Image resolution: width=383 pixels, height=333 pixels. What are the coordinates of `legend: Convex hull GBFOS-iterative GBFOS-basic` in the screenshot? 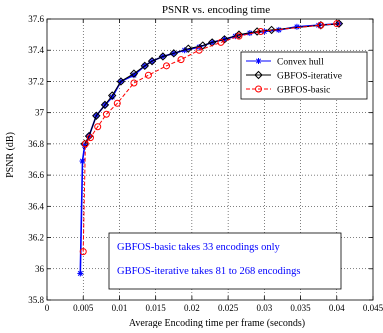 It's located at (304, 75).